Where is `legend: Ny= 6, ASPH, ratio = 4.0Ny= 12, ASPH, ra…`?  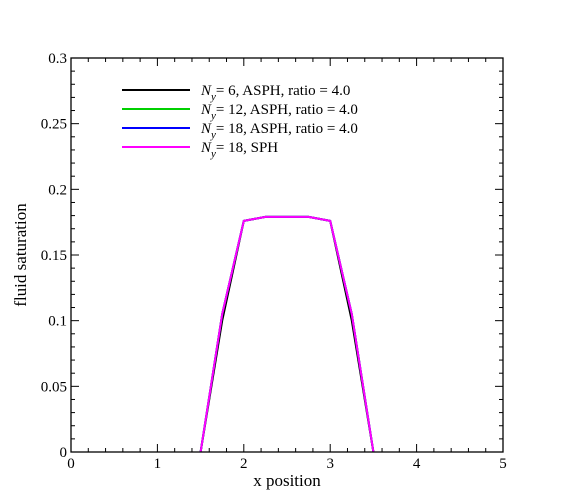
legend: Ny= 6, ASPH, ratio = 4.0Ny= 12, ASPH, ra… is located at coordinates (240, 121).